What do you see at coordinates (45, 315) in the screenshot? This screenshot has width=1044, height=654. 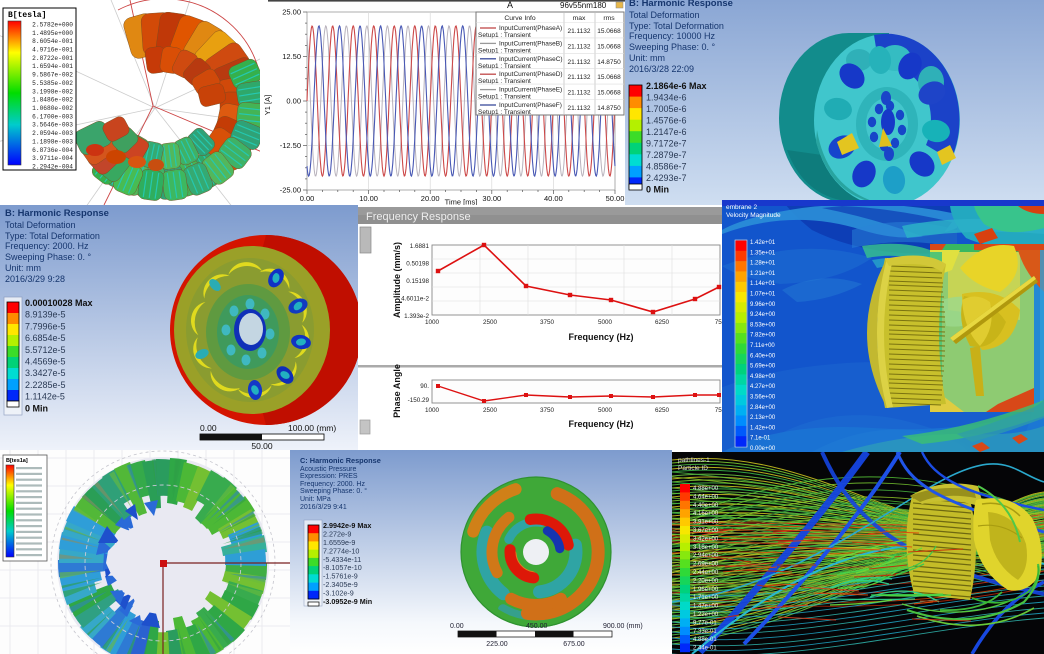 I see `svg-text: 8.9139e-5` at bounding box center [45, 315].